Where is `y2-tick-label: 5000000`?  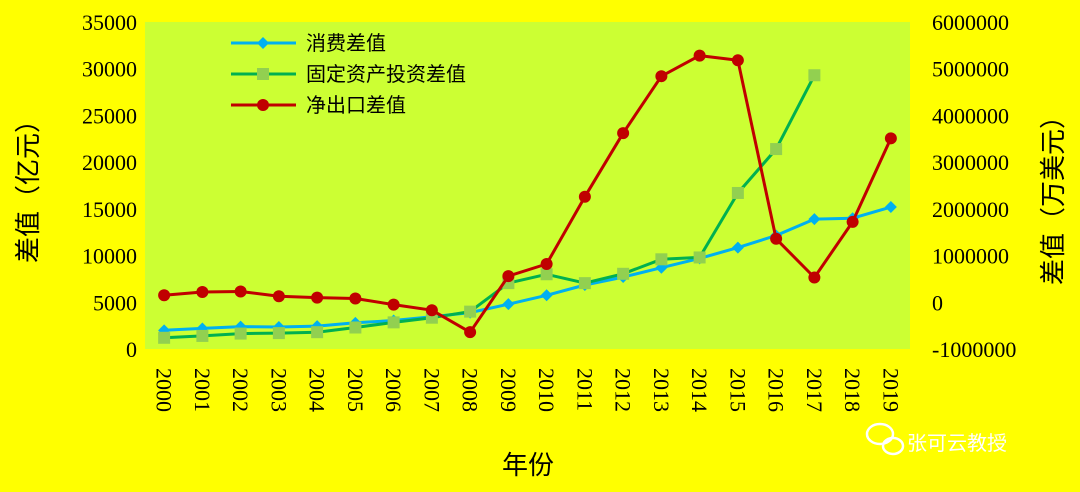
y2-tick-label: 5000000 is located at coordinates (970, 69).